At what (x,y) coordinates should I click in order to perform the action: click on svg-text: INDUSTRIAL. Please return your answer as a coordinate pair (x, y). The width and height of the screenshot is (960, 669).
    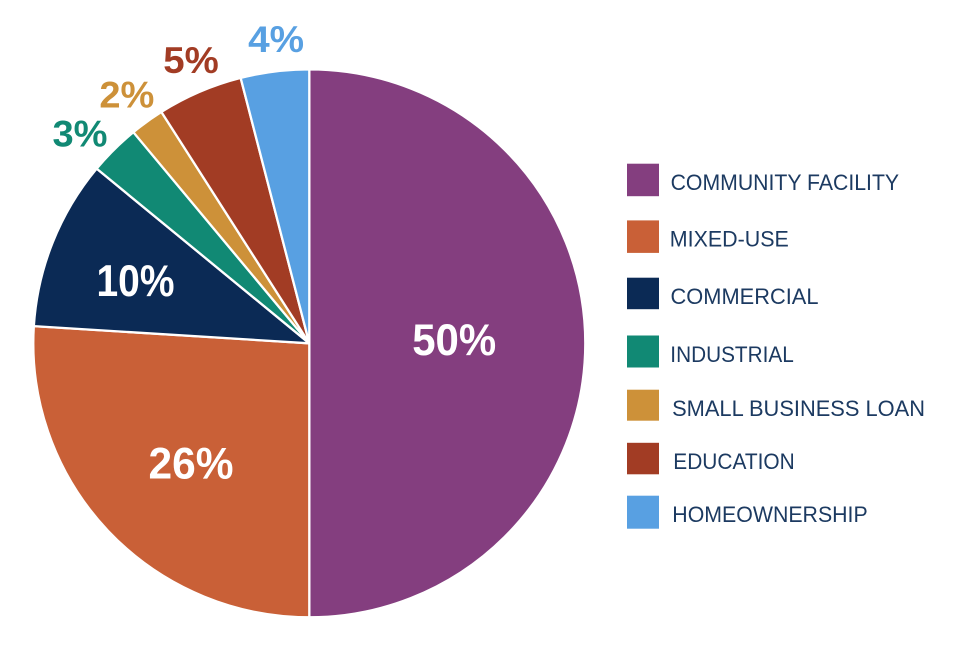
    Looking at the image, I should click on (732, 354).